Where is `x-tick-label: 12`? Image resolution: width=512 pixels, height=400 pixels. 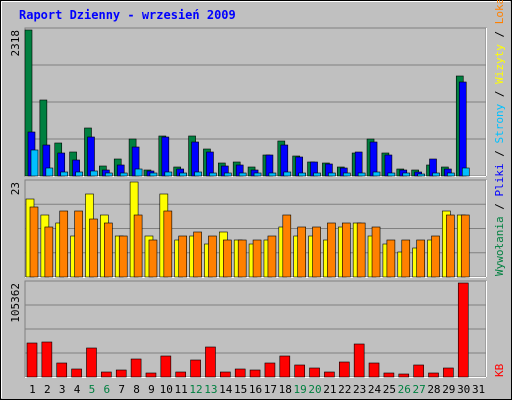
x-tick-label: 12 is located at coordinates (195, 389).